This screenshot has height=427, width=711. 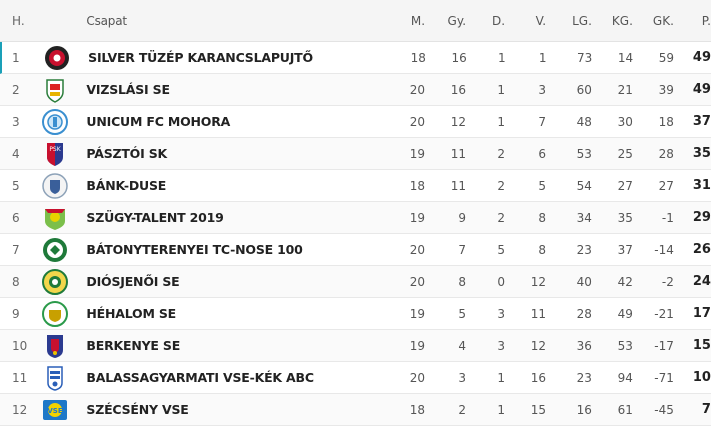 What do you see at coordinates (542, 89) in the screenshot?
I see `row-losses: 3` at bounding box center [542, 89].